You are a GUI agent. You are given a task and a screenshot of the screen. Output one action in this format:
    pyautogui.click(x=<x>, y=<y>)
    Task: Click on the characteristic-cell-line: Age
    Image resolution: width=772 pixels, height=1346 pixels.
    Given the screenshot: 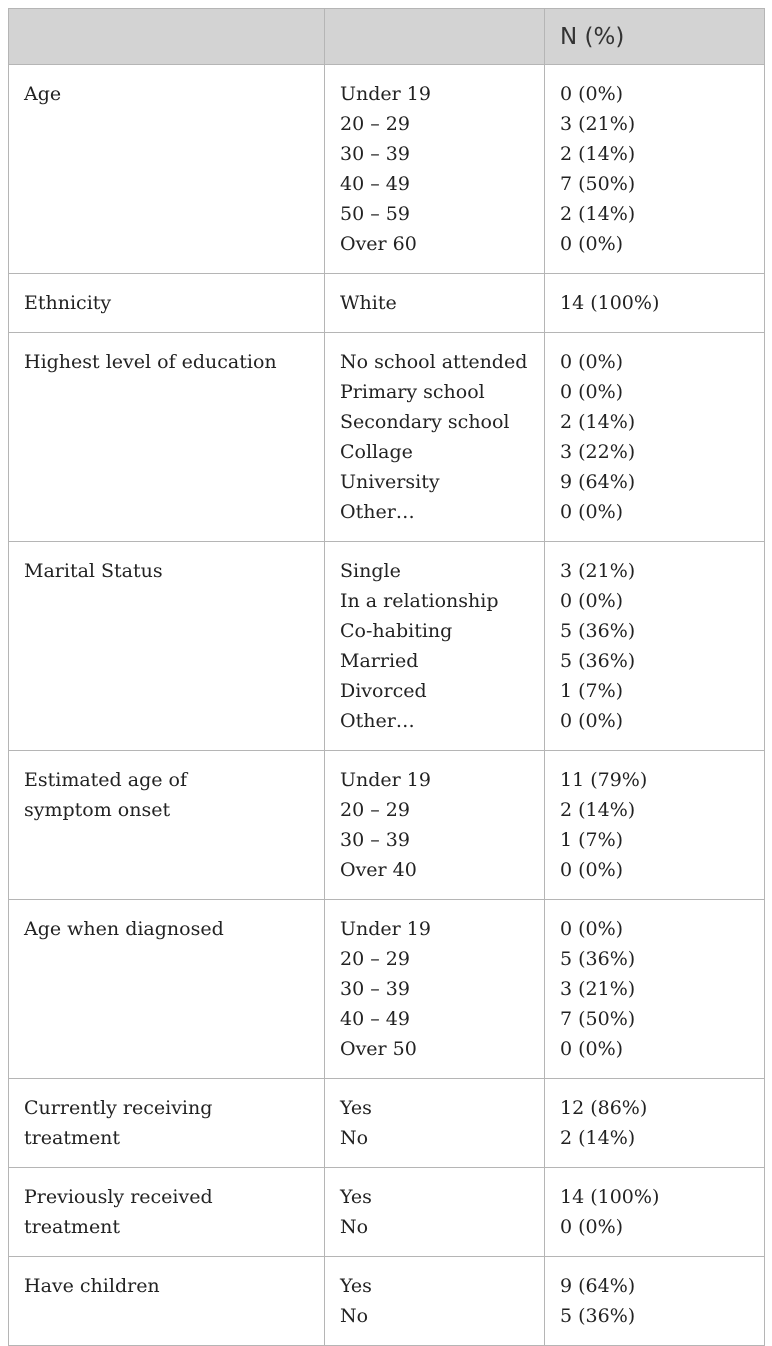 What is the action you would take?
    pyautogui.click(x=43, y=94)
    